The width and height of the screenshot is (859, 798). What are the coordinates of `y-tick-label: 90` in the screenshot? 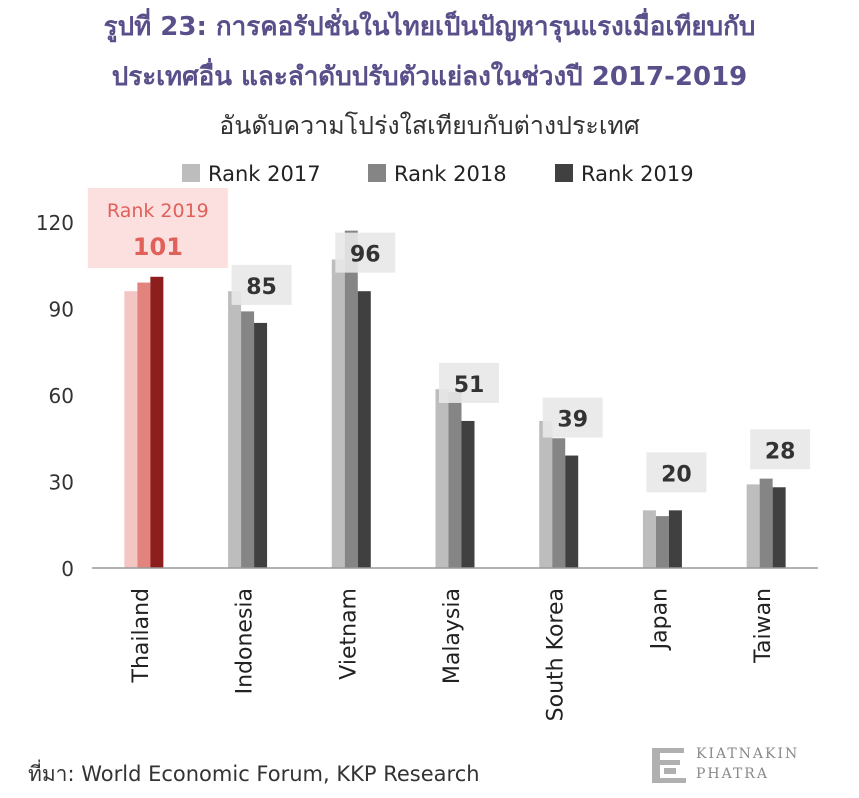 It's located at (61, 310).